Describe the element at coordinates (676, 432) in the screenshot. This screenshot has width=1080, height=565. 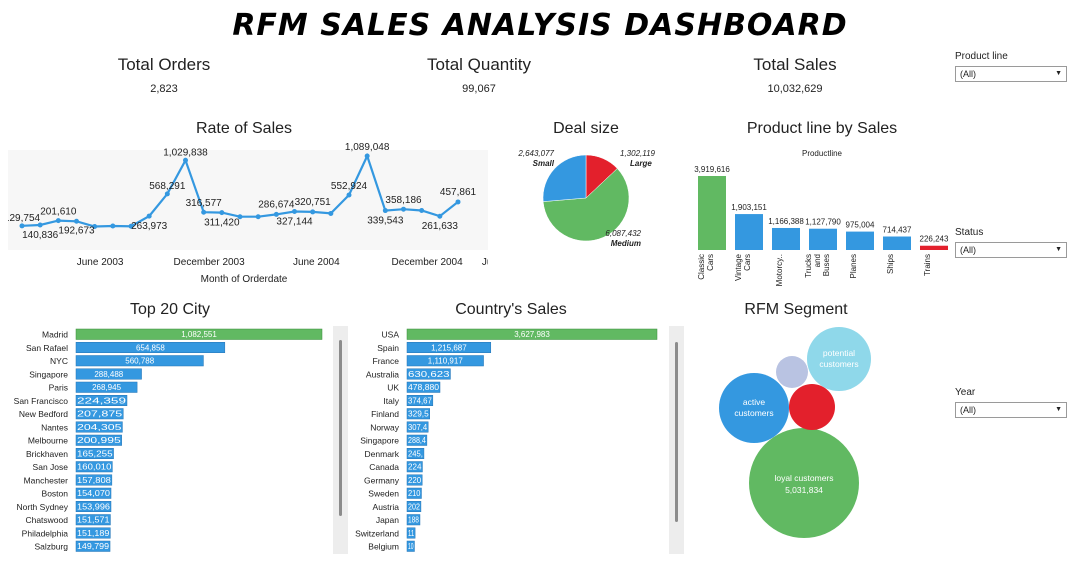
I see `country-scroll-thumb` at that location.